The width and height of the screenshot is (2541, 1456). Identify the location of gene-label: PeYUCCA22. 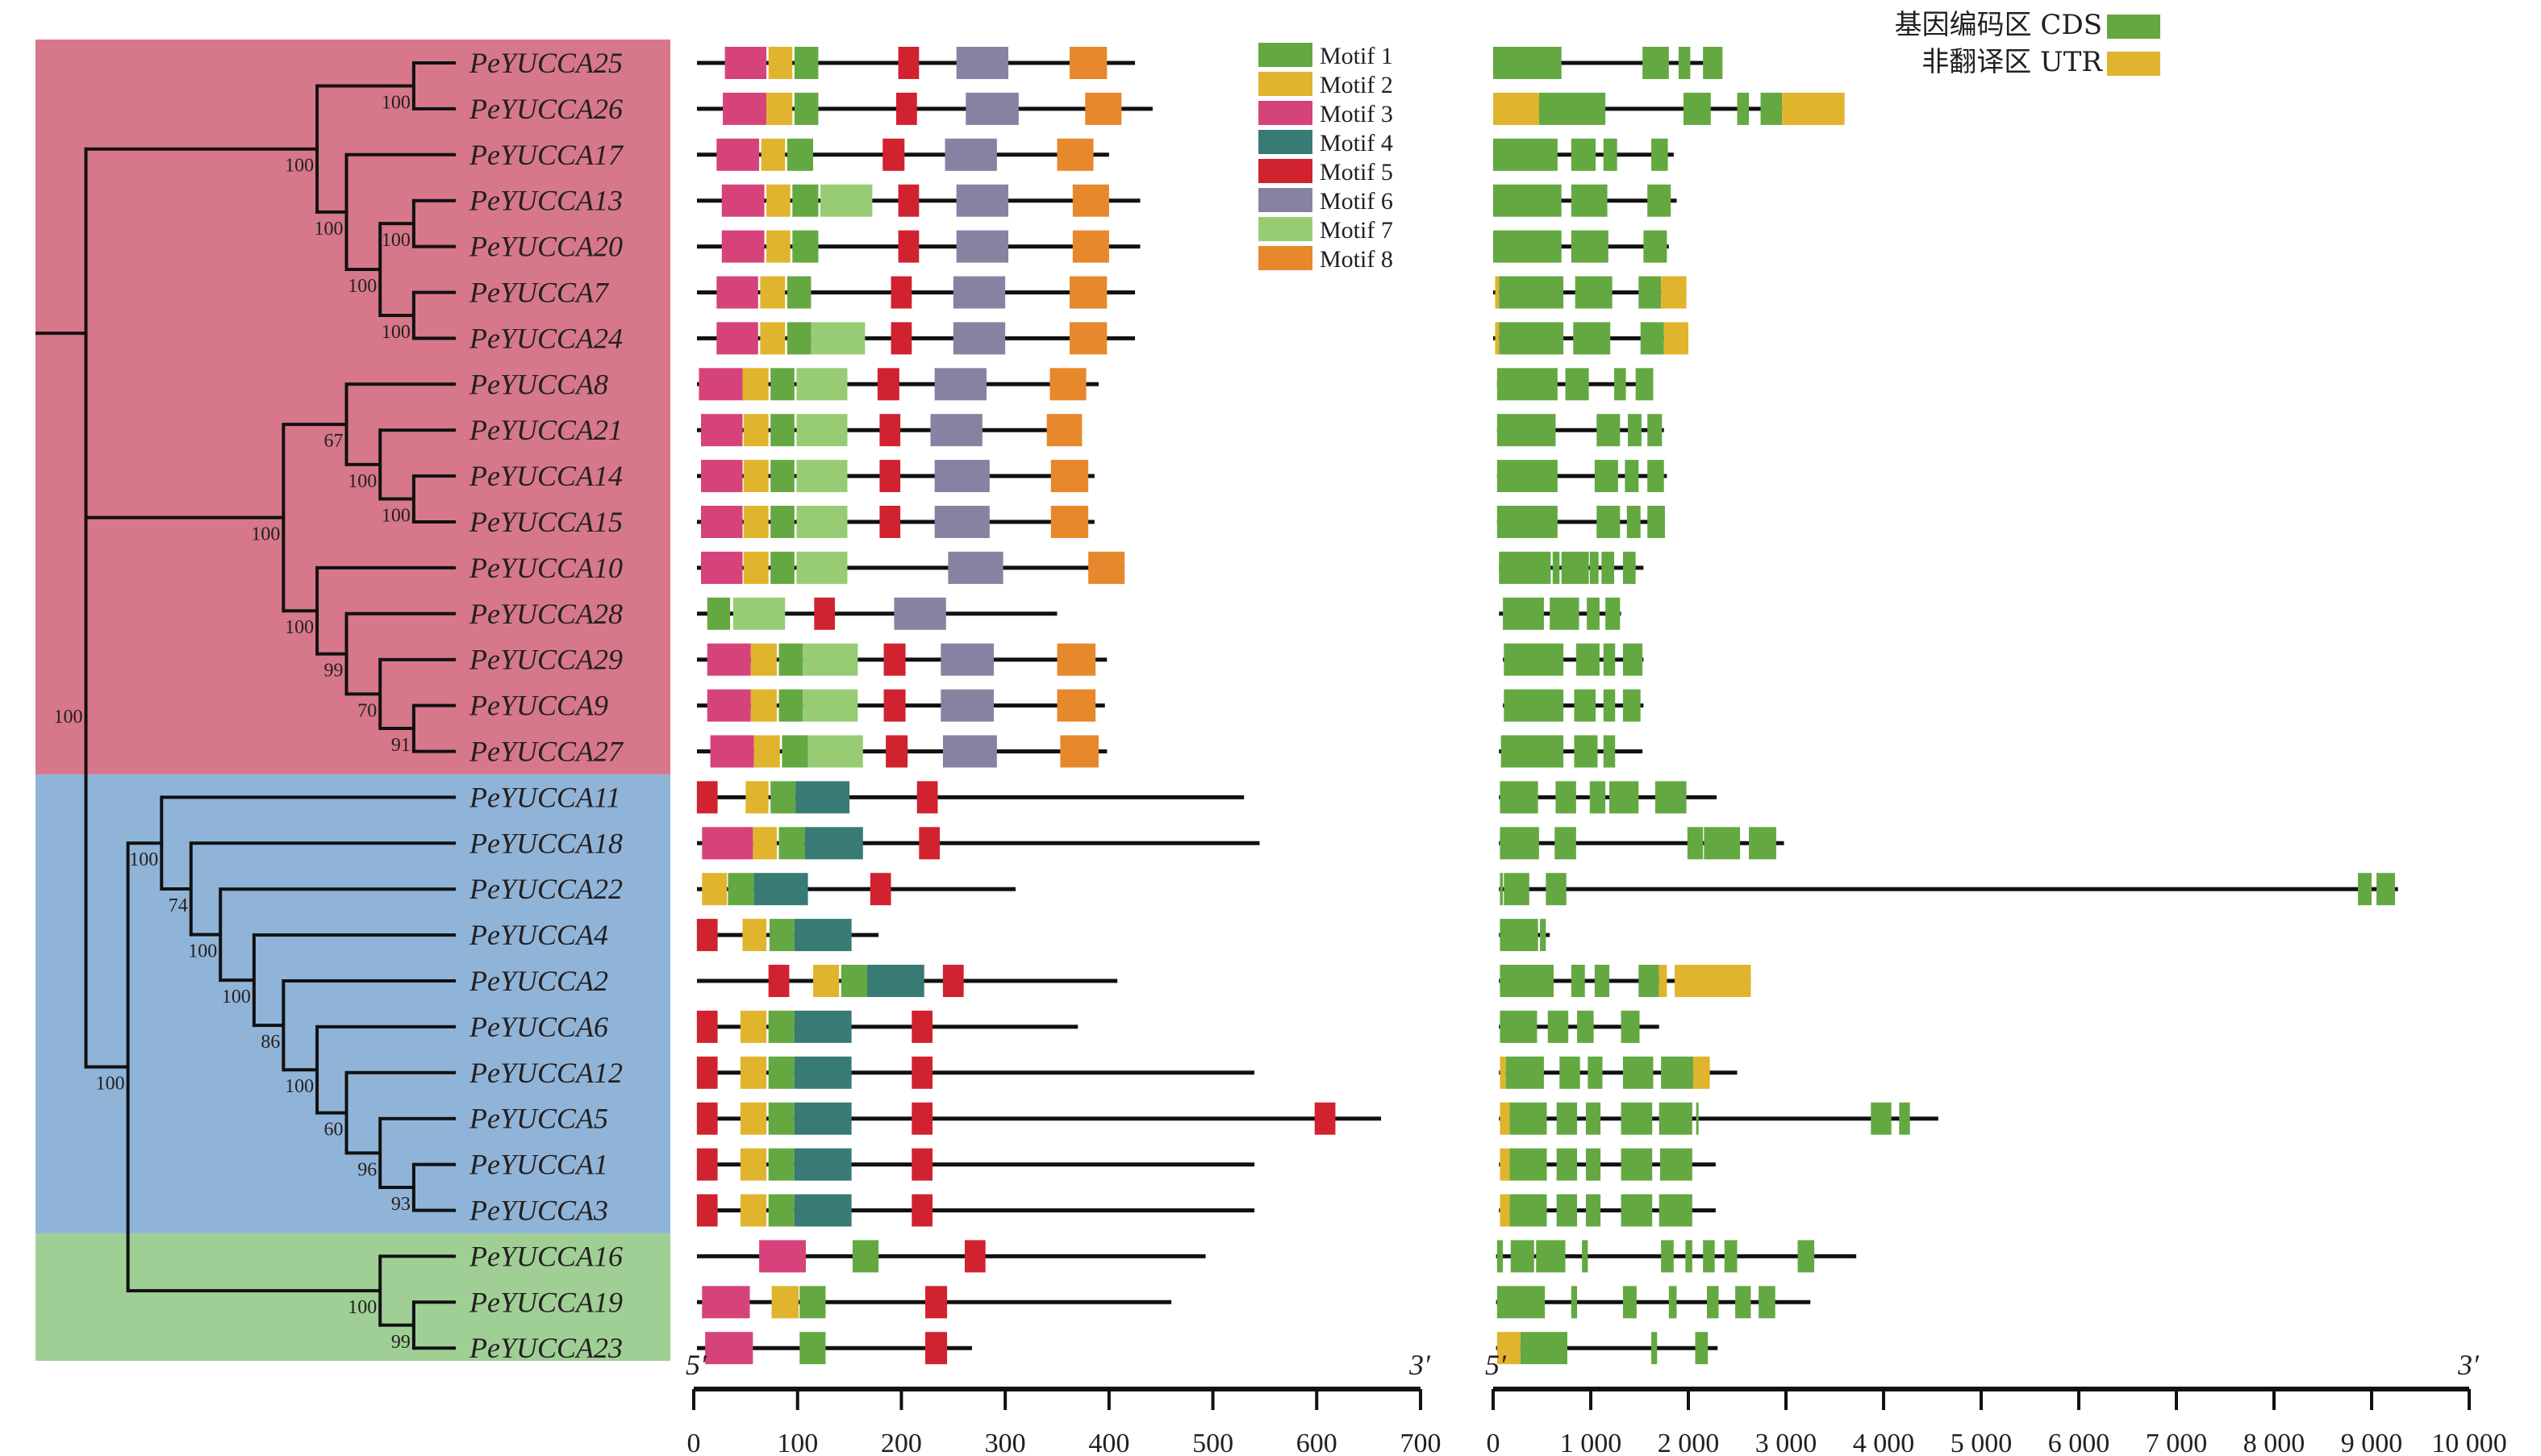
(546, 889).